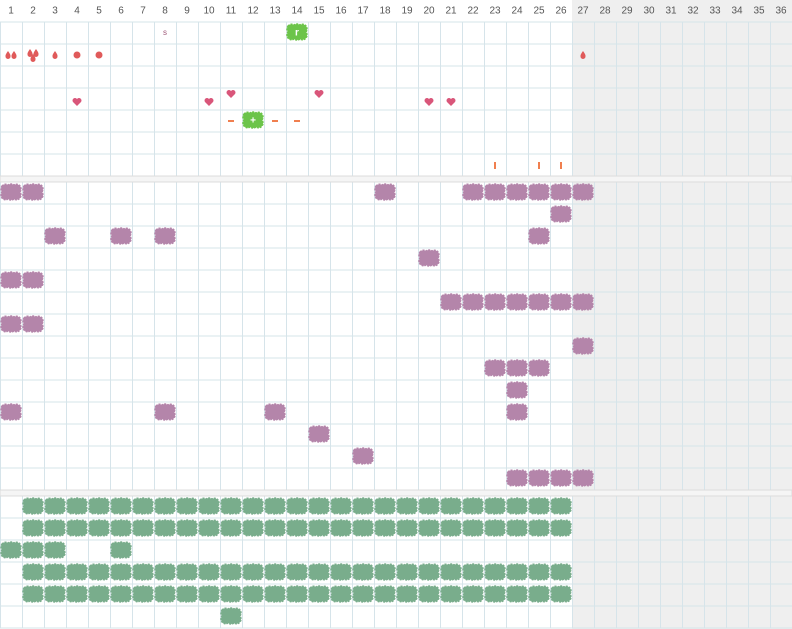  Describe the element at coordinates (297, 33) in the screenshot. I see `badge-text: r` at that location.